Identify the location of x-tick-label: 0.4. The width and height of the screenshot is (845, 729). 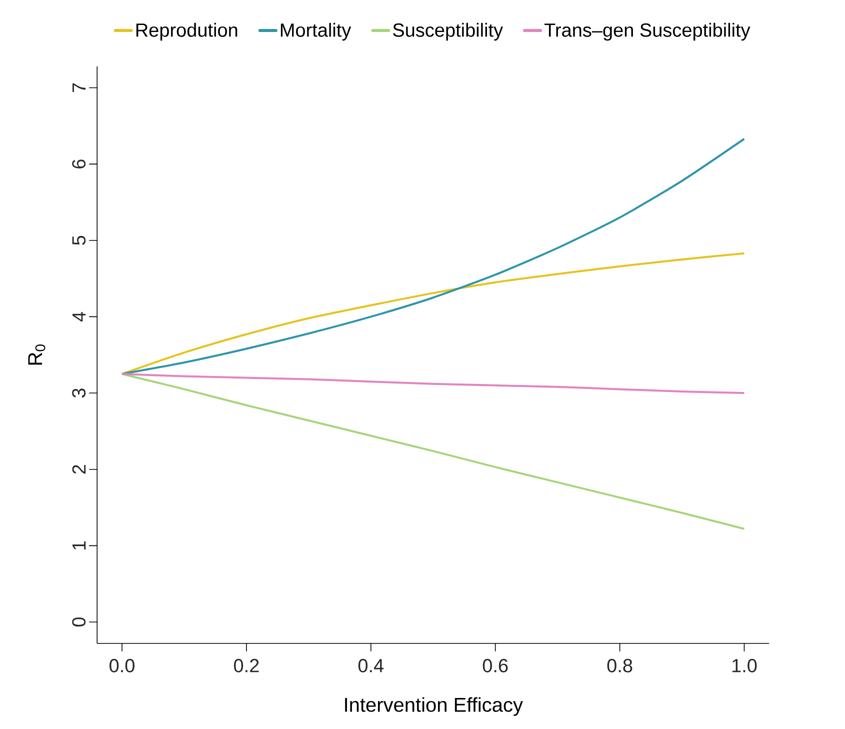
(371, 665).